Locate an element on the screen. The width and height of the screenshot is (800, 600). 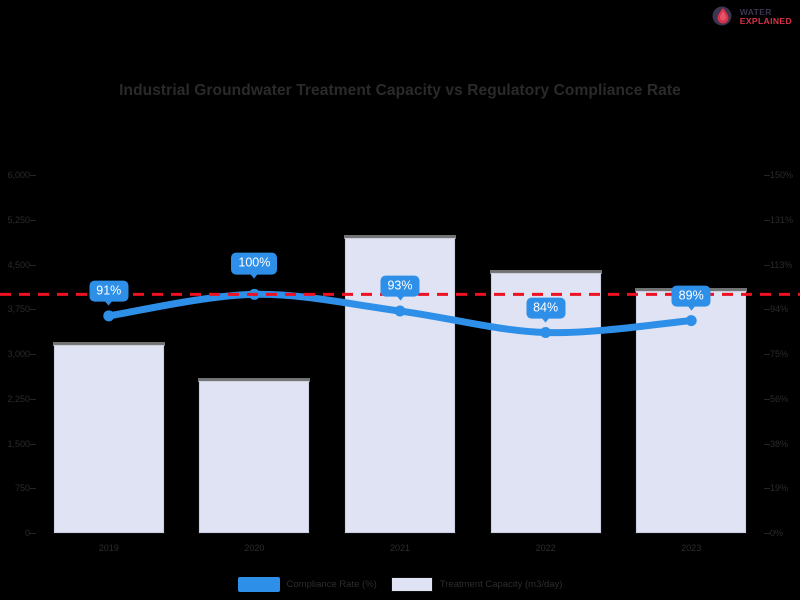
data-label-2022: 84% is located at coordinates (546, 310).